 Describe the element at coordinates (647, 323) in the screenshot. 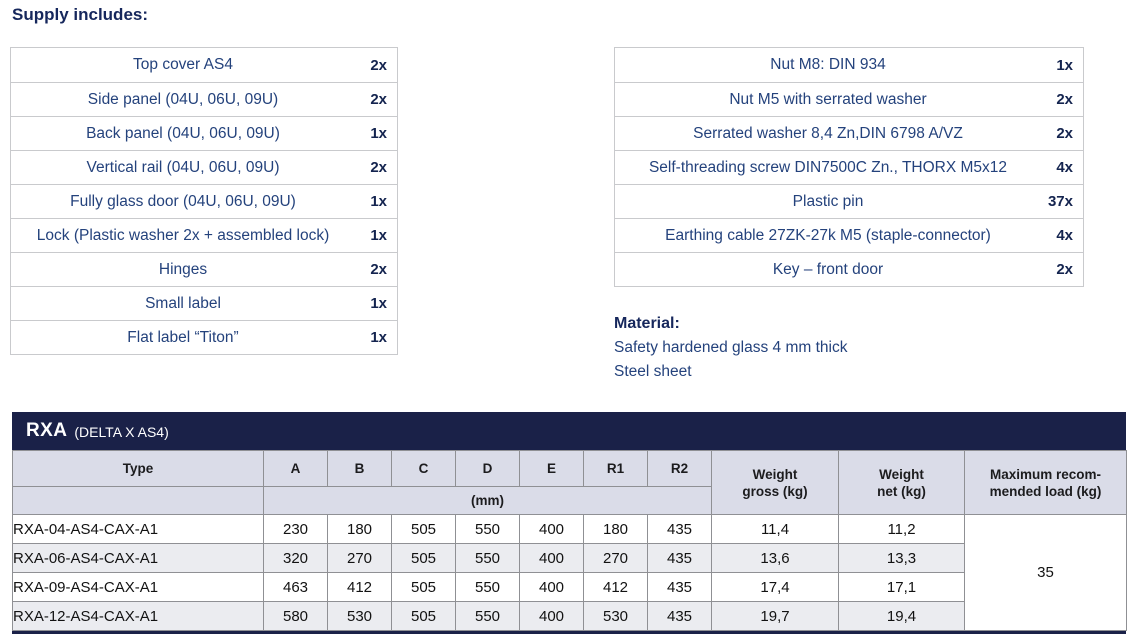

I see `material-label: Material:` at that location.